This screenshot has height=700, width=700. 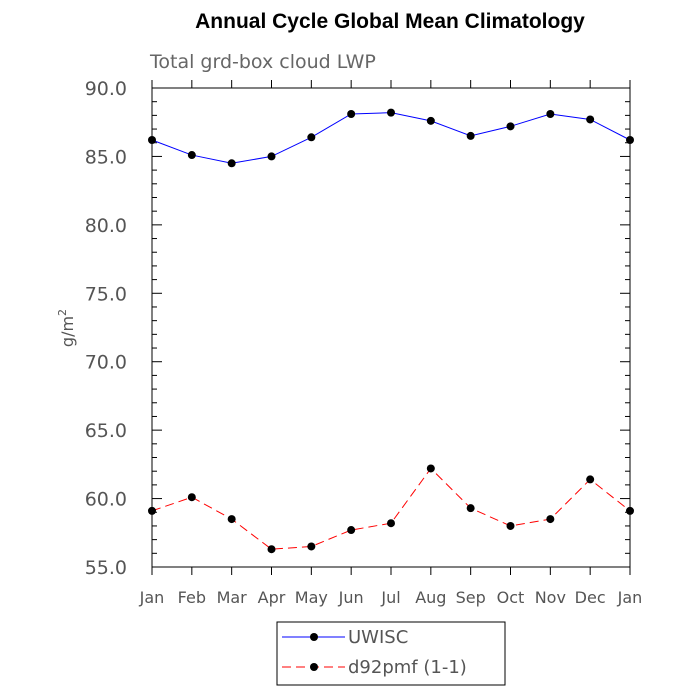 What do you see at coordinates (106, 89) in the screenshot?
I see `y-tick-label: 90.0` at bounding box center [106, 89].